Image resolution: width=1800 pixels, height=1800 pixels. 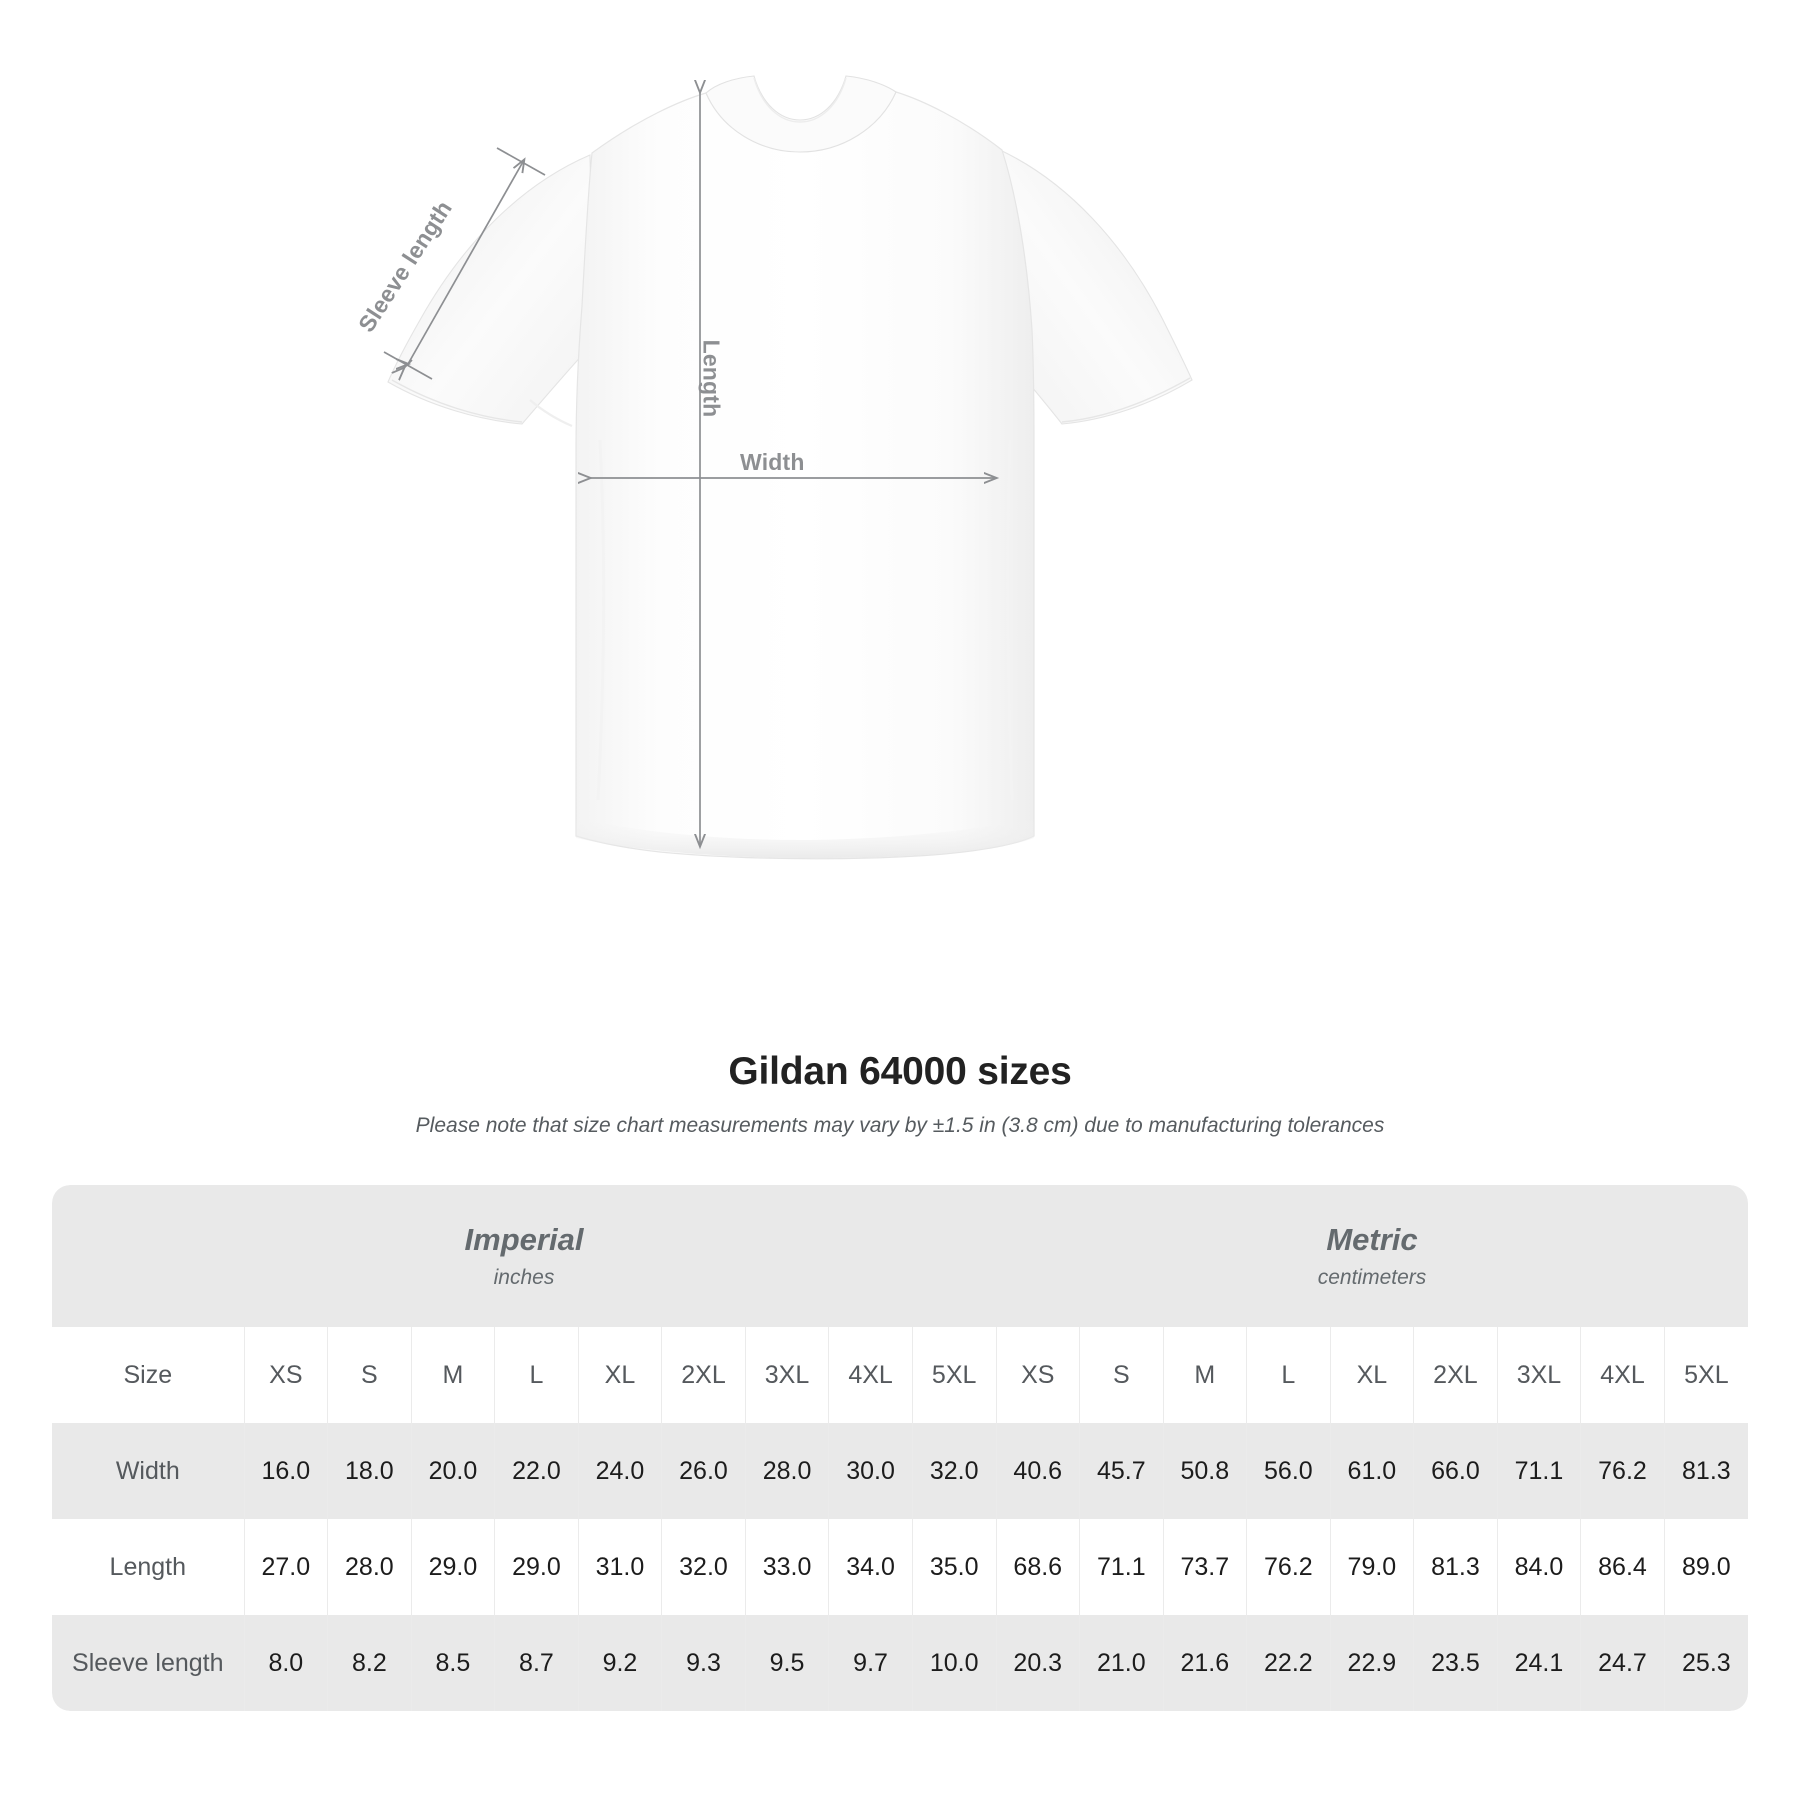 What do you see at coordinates (453, 1663) in the screenshot?
I see `measurement-cell: 8.5` at bounding box center [453, 1663].